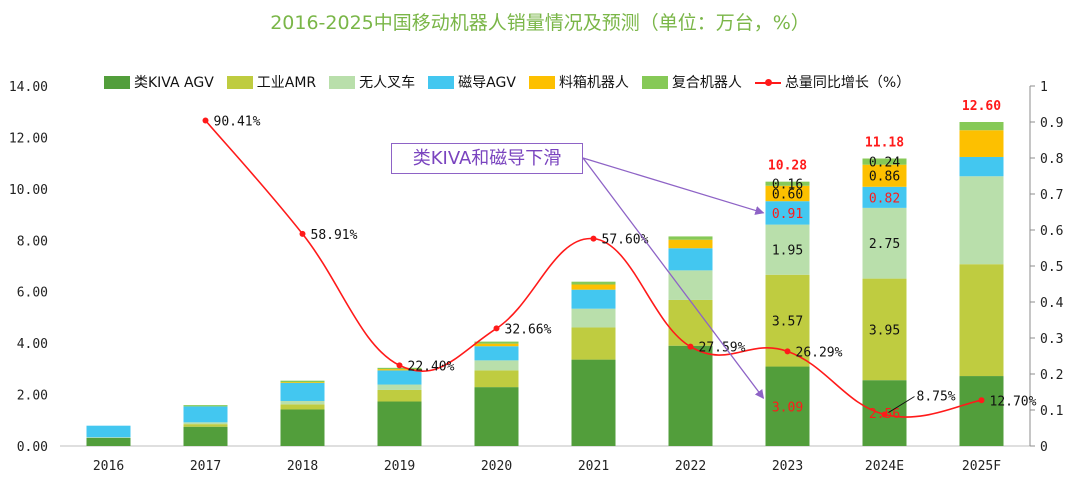 This screenshot has width=1080, height=479. Describe the element at coordinates (593, 287) in the screenshot. I see `bar-bin-2021` at that location.